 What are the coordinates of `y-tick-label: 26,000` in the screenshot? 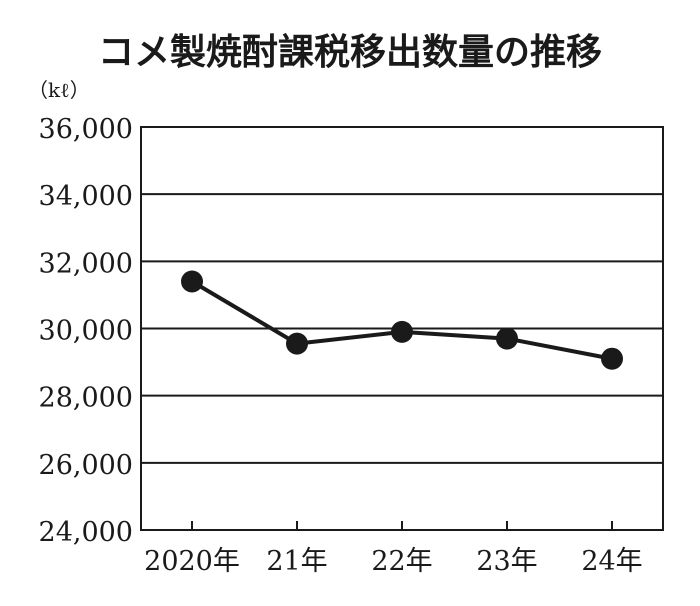 It's located at (86, 465).